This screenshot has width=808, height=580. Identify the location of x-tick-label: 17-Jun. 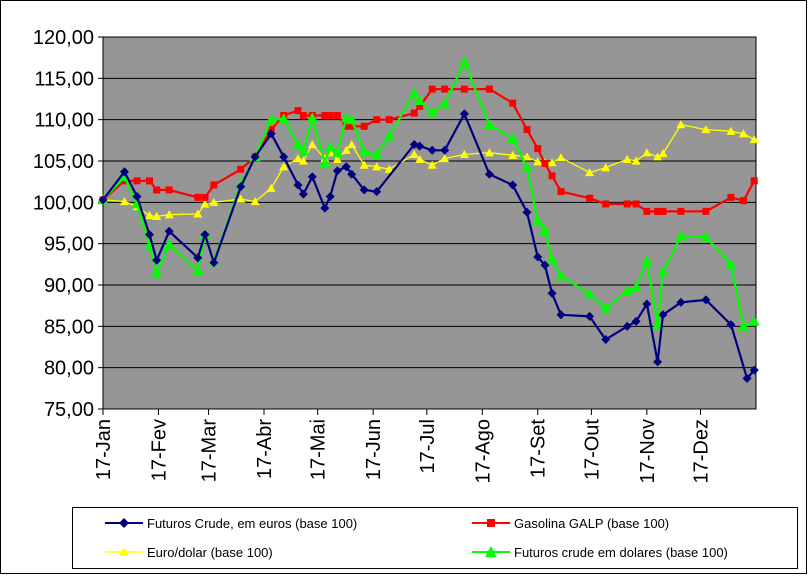
(374, 449).